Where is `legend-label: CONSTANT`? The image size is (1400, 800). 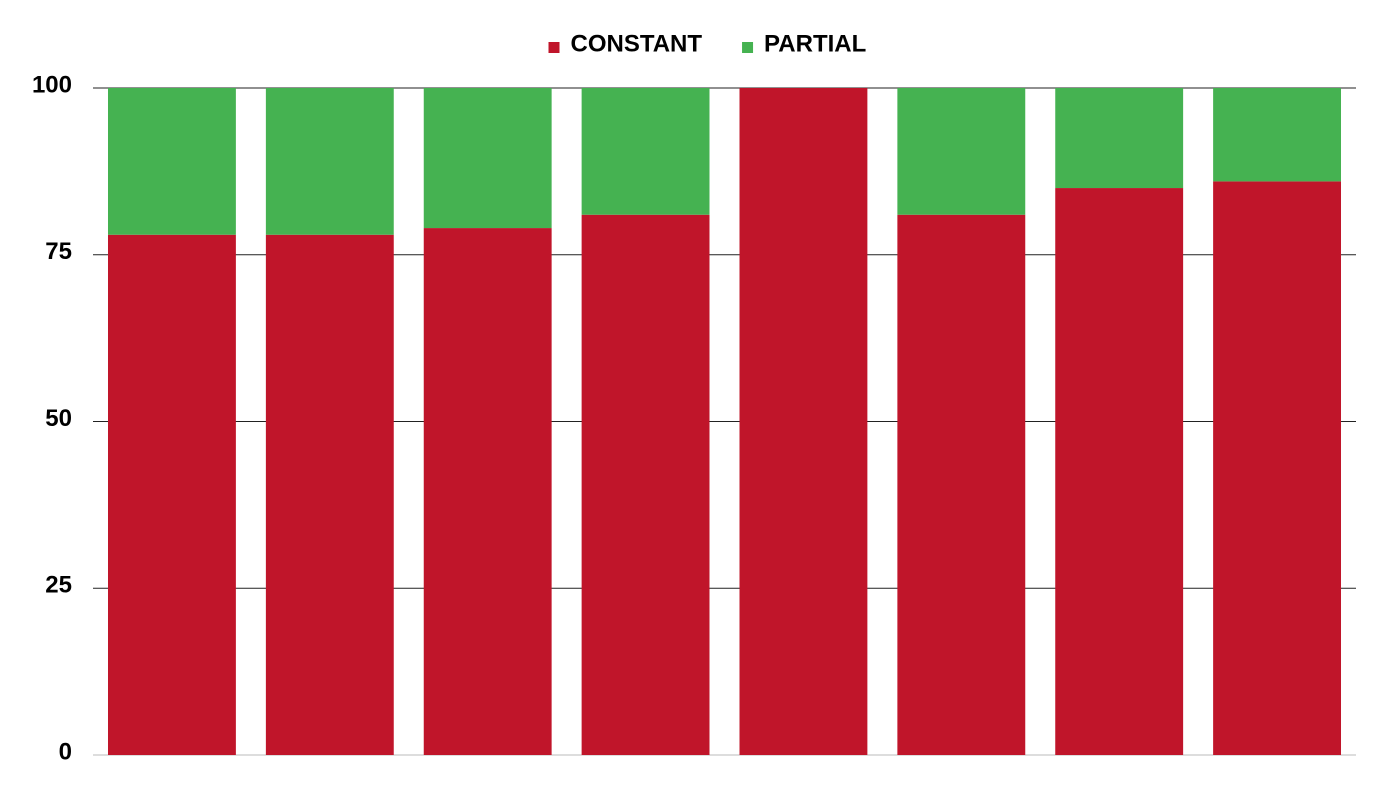
legend-label: CONSTANT is located at coordinates (637, 43).